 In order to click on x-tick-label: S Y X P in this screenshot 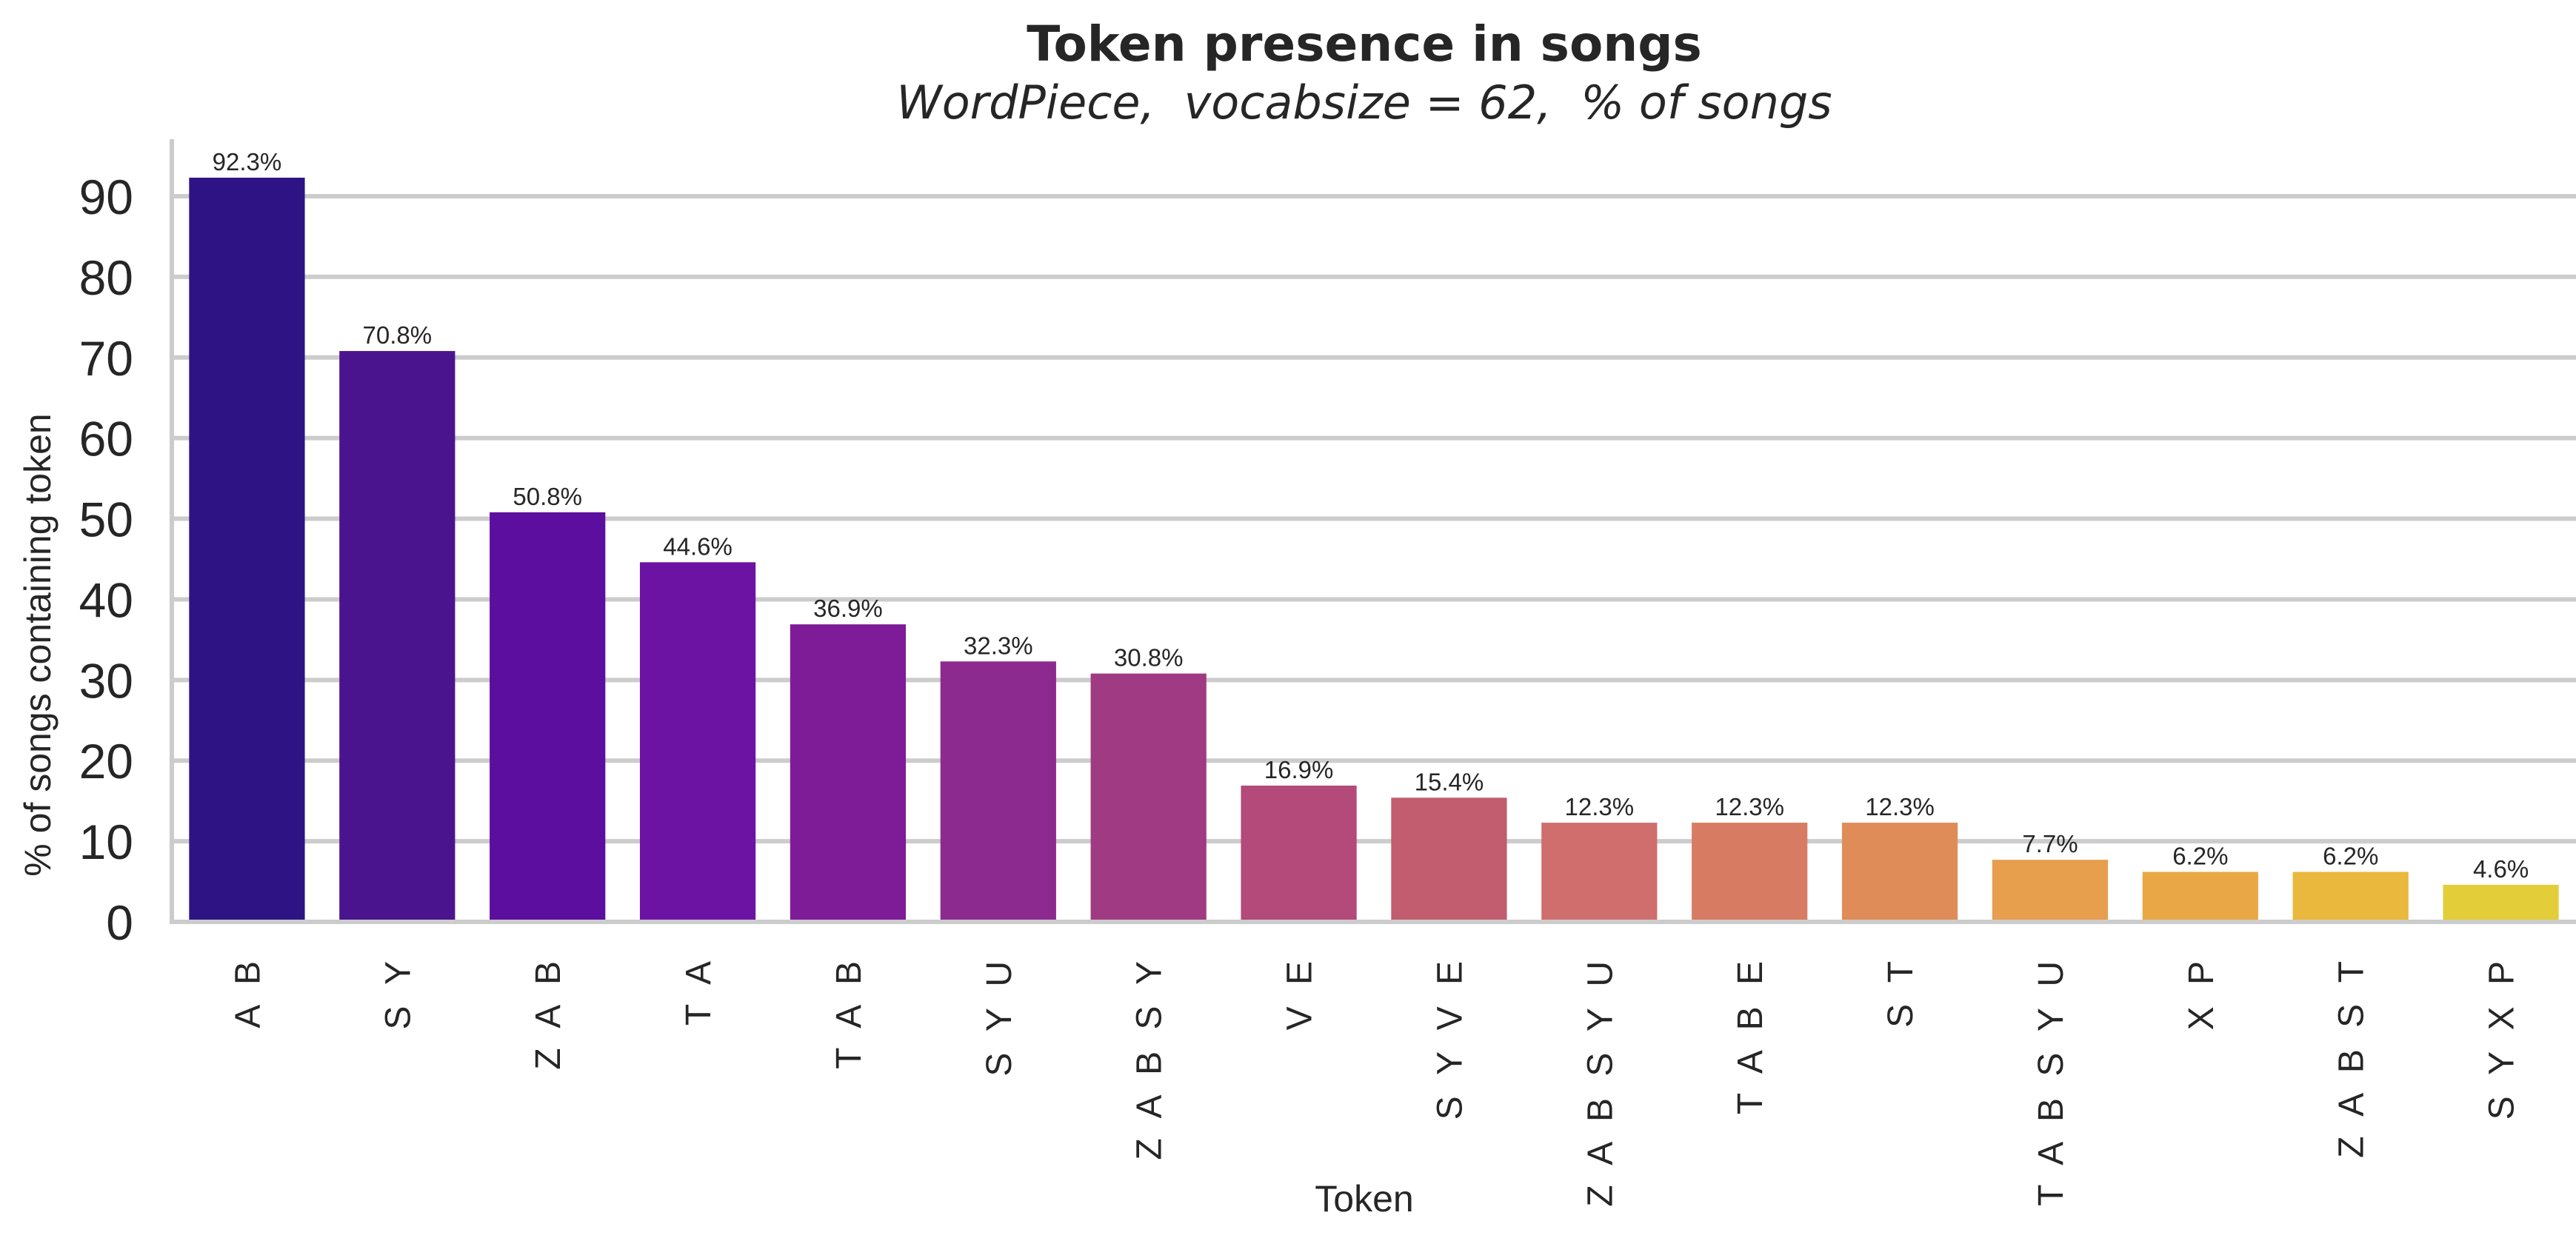, I will do `click(2502, 1038)`.